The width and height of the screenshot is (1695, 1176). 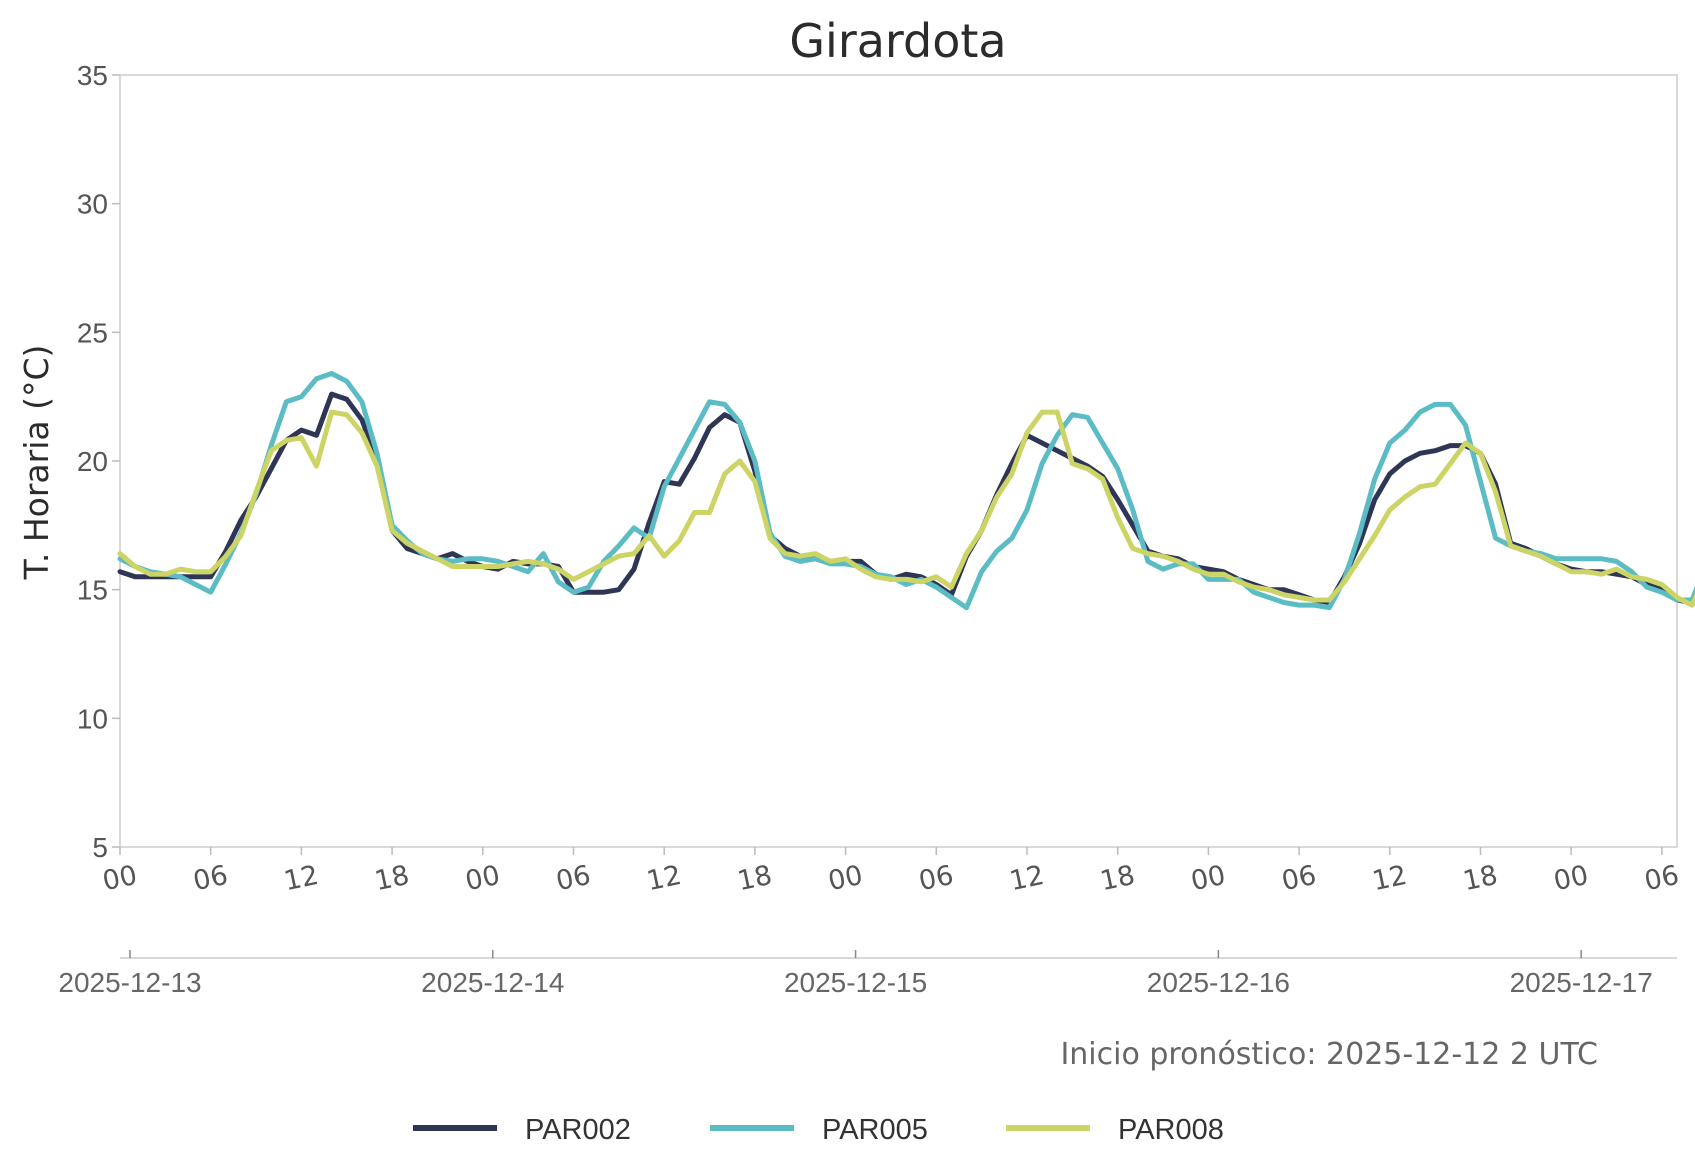 I want to click on y-tick-group: 5 10 15 20 25 30 35, so click(x=98, y=461).